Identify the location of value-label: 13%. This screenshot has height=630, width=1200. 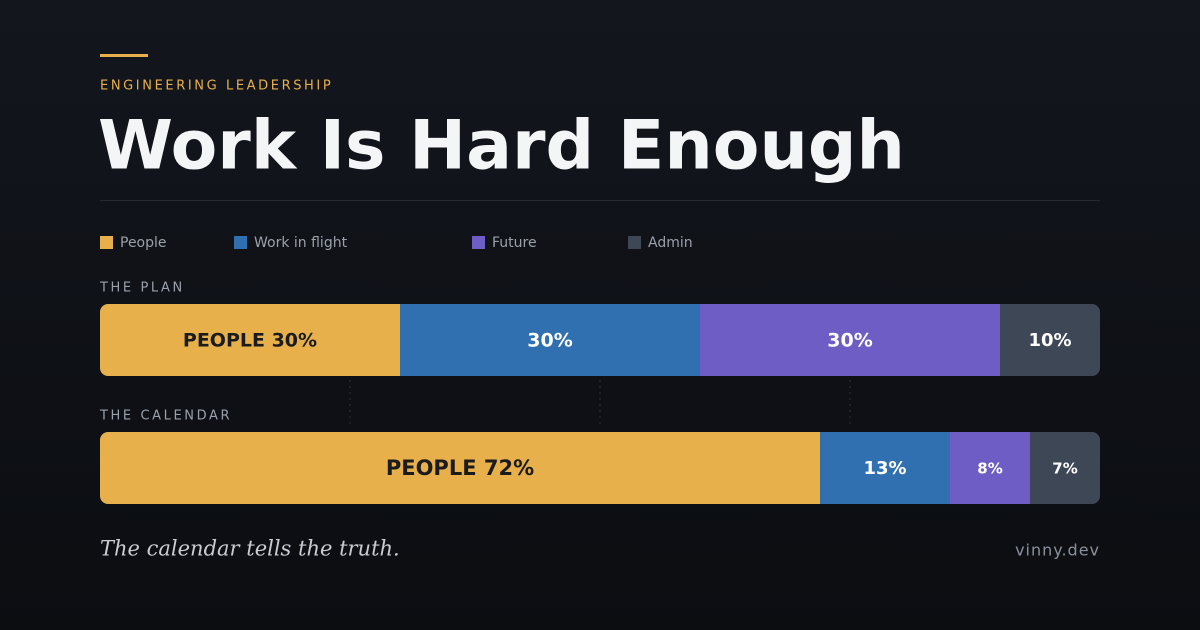
(884, 468).